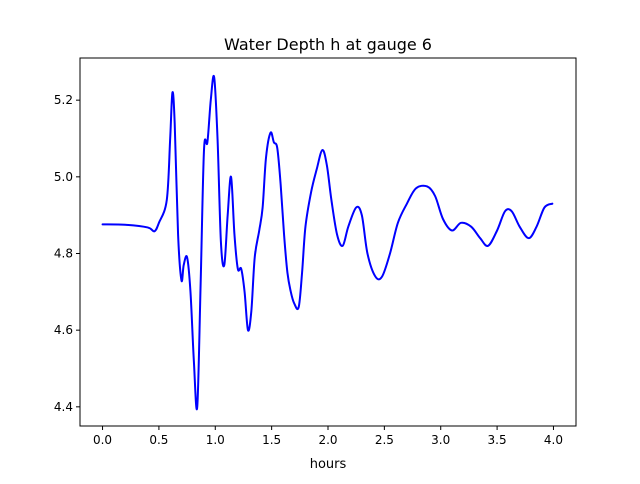 This screenshot has width=640, height=484. Describe the element at coordinates (63, 407) in the screenshot. I see `y-tick-label: 4.4` at that location.